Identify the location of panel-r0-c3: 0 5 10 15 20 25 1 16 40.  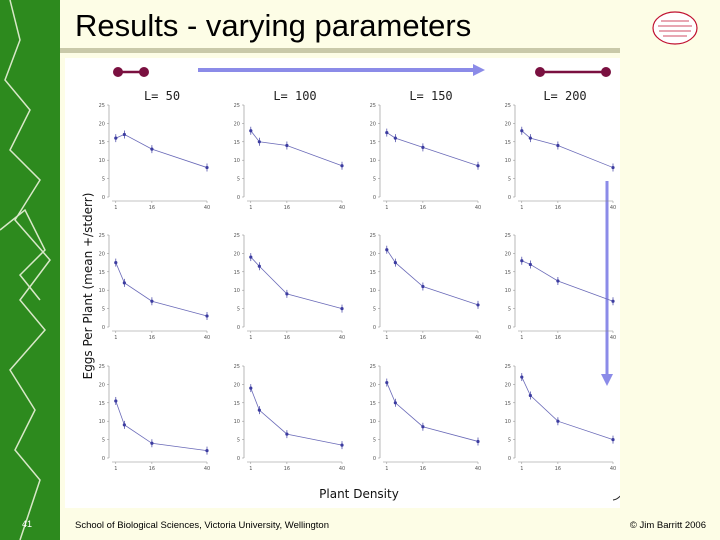
(561, 157).